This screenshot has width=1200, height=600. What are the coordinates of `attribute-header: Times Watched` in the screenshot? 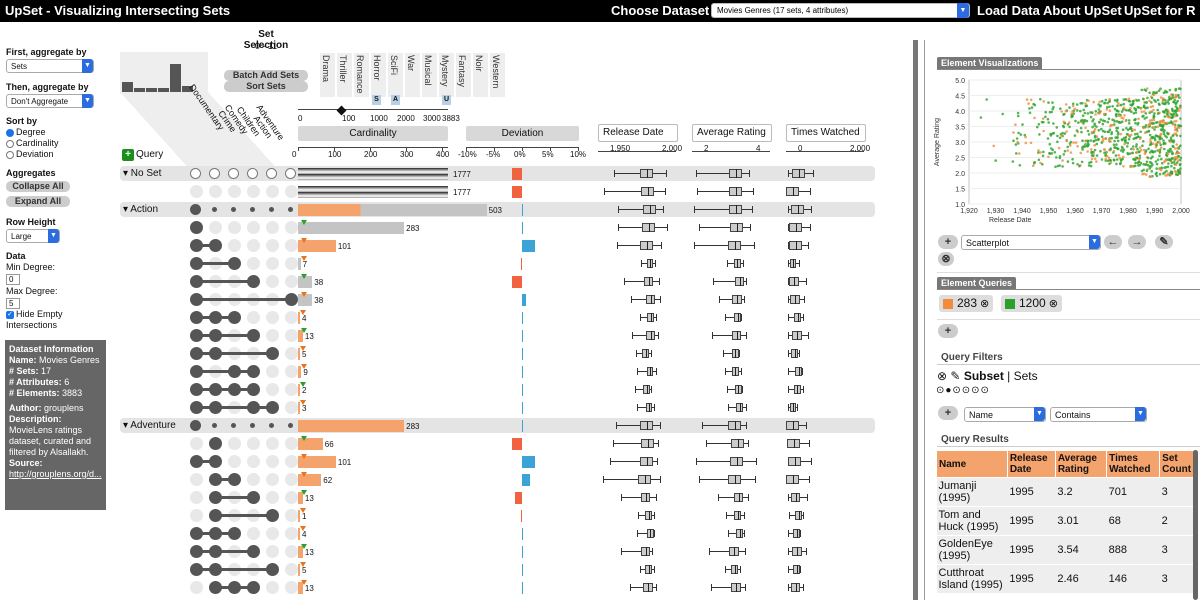 It's located at (826, 133).